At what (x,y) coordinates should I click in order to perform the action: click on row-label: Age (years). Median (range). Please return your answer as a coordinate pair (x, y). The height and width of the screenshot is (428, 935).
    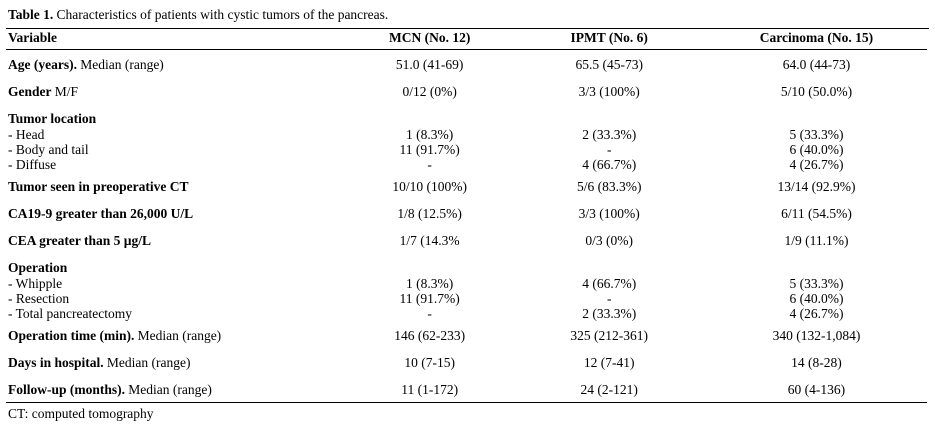
    Looking at the image, I should click on (176, 64).